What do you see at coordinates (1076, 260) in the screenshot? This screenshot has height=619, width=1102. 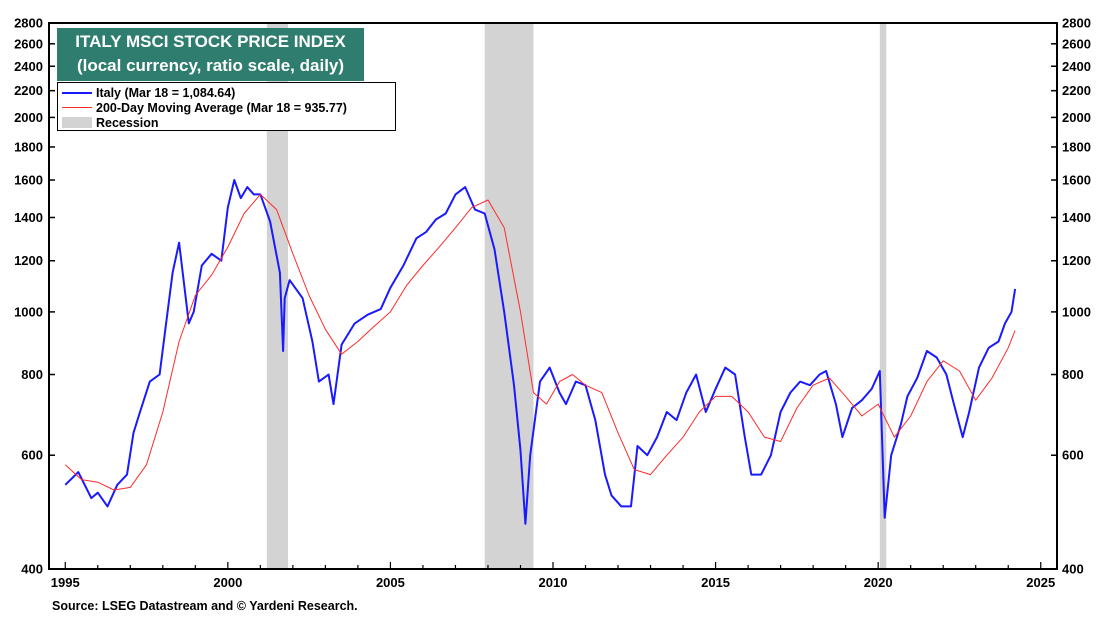 I see `y-tick-label-right: 1200` at bounding box center [1076, 260].